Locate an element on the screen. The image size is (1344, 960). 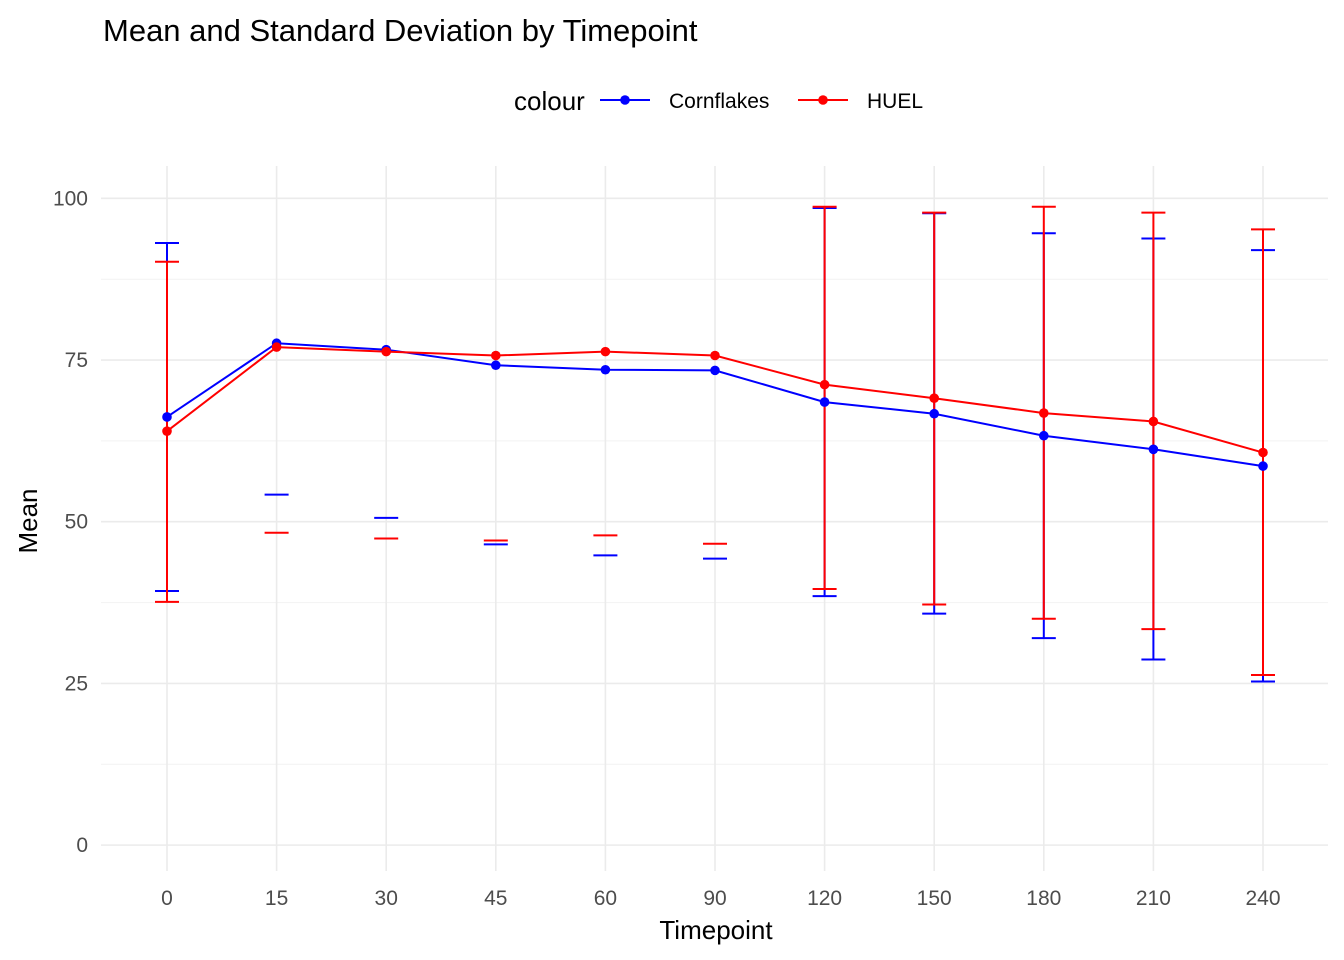
x-tick-label: 180 is located at coordinates (1043, 898).